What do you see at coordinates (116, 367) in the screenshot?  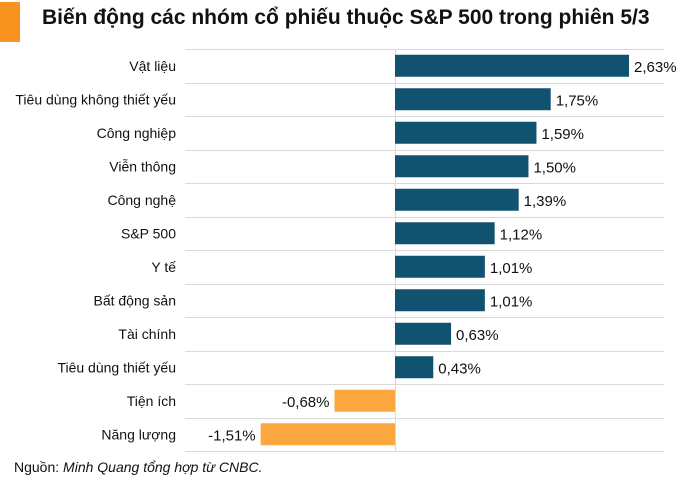 I see `category-label: Tiêu dùng thiết yếu` at bounding box center [116, 367].